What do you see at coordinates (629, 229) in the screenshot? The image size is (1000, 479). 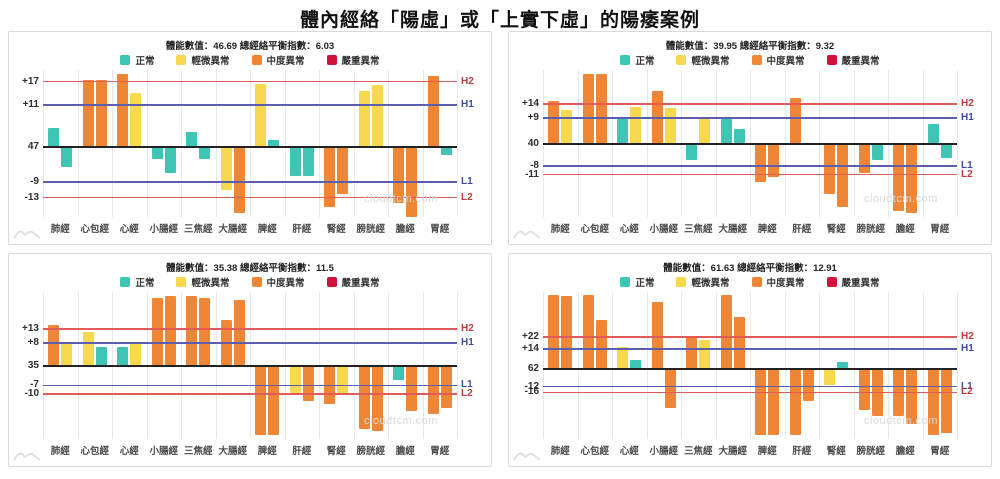 I see `x-label-2: 心經` at bounding box center [629, 229].